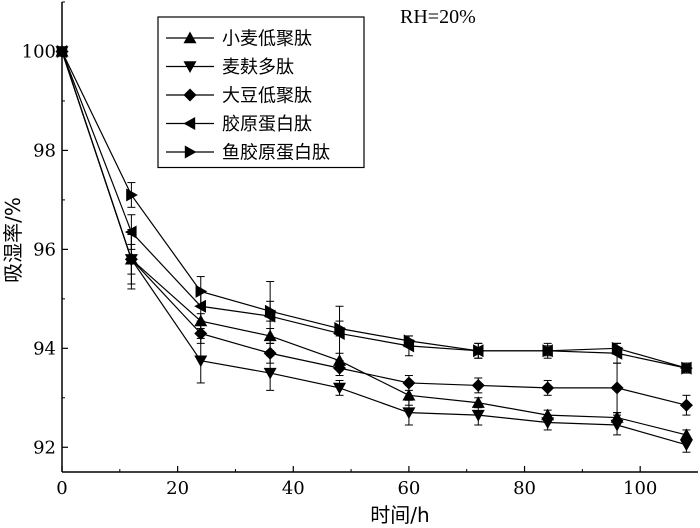  Describe the element at coordinates (267, 39) in the screenshot. I see `legend-label: 小麦低聚肽` at that location.